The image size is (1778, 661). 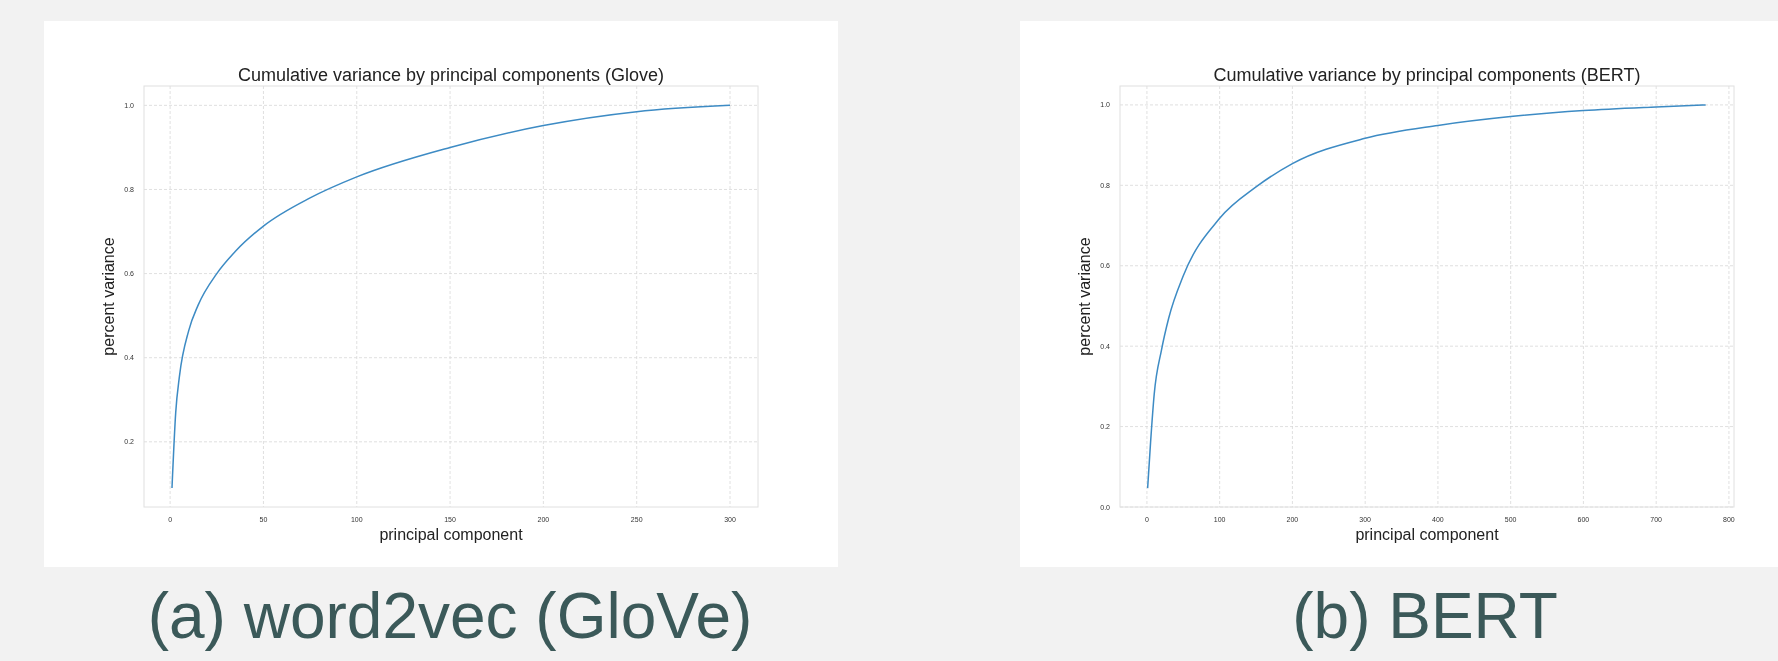 What do you see at coordinates (451, 75) in the screenshot?
I see `chart-title: Cumulative variance by principal components (Glove)` at bounding box center [451, 75].